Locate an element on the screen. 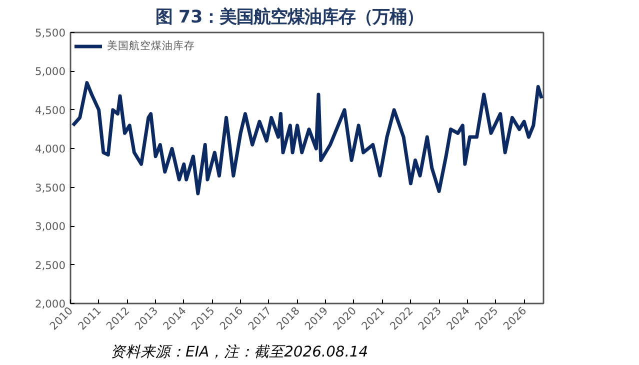  y-tick-label: 3,500 is located at coordinates (50, 187).